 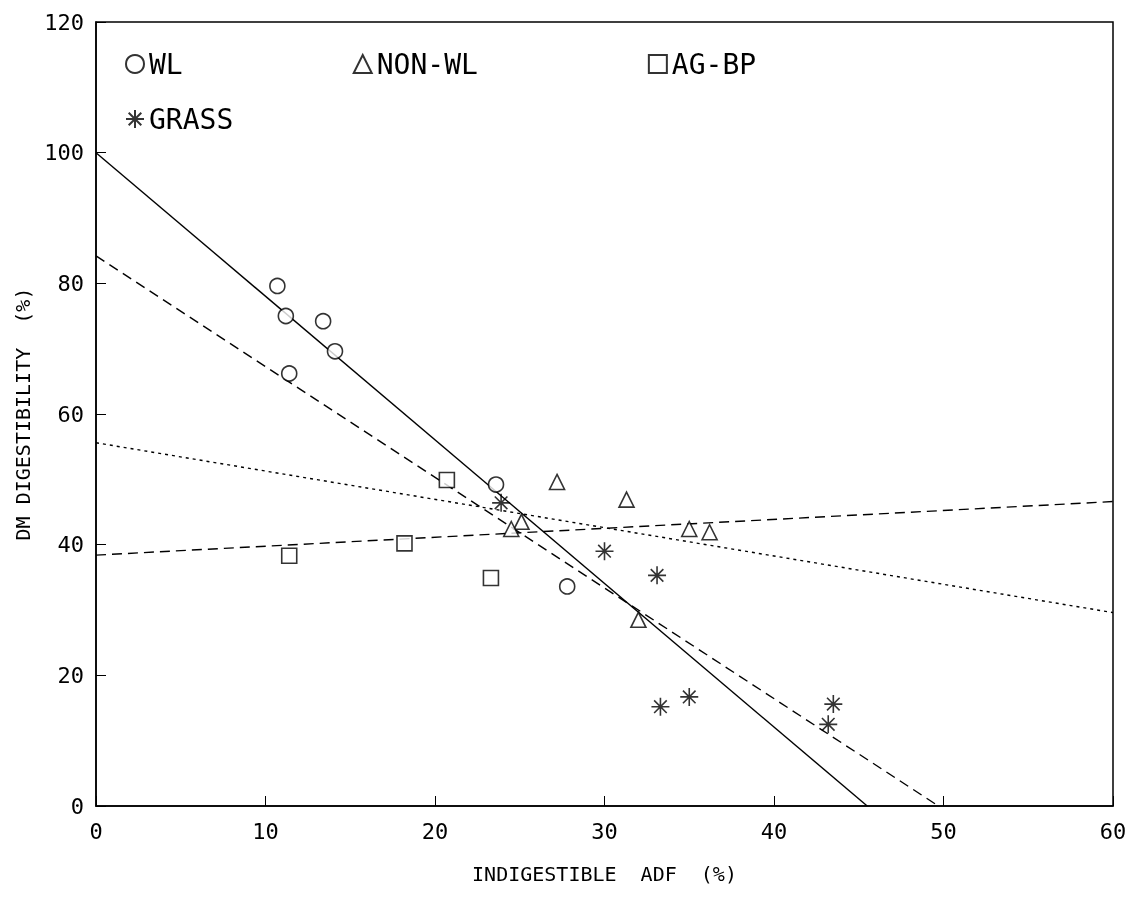 What do you see at coordinates (191, 119) in the screenshot?
I see `legend-label: GRASS` at bounding box center [191, 119].